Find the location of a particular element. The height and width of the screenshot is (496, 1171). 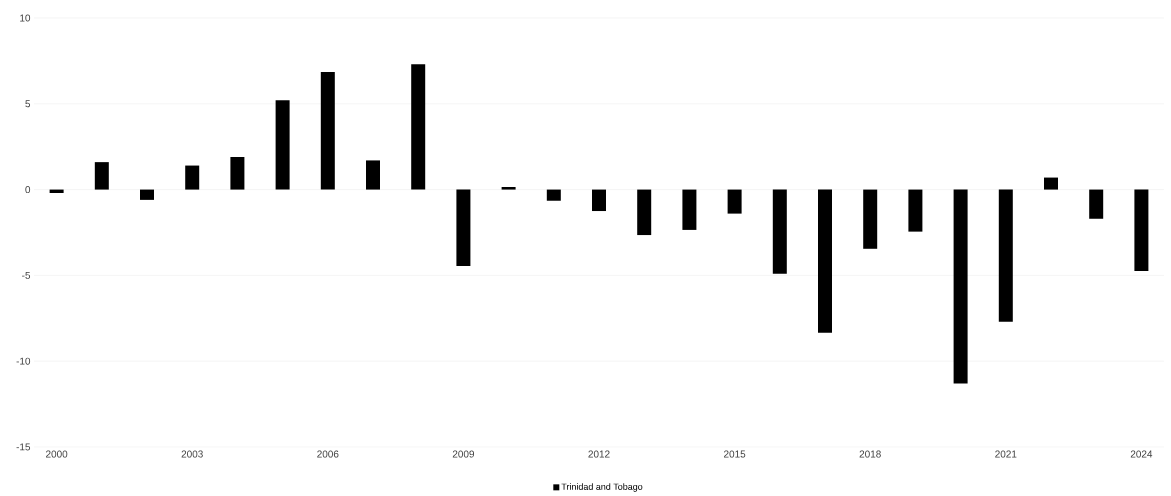

y-tick-label: -5 is located at coordinates (26, 275).